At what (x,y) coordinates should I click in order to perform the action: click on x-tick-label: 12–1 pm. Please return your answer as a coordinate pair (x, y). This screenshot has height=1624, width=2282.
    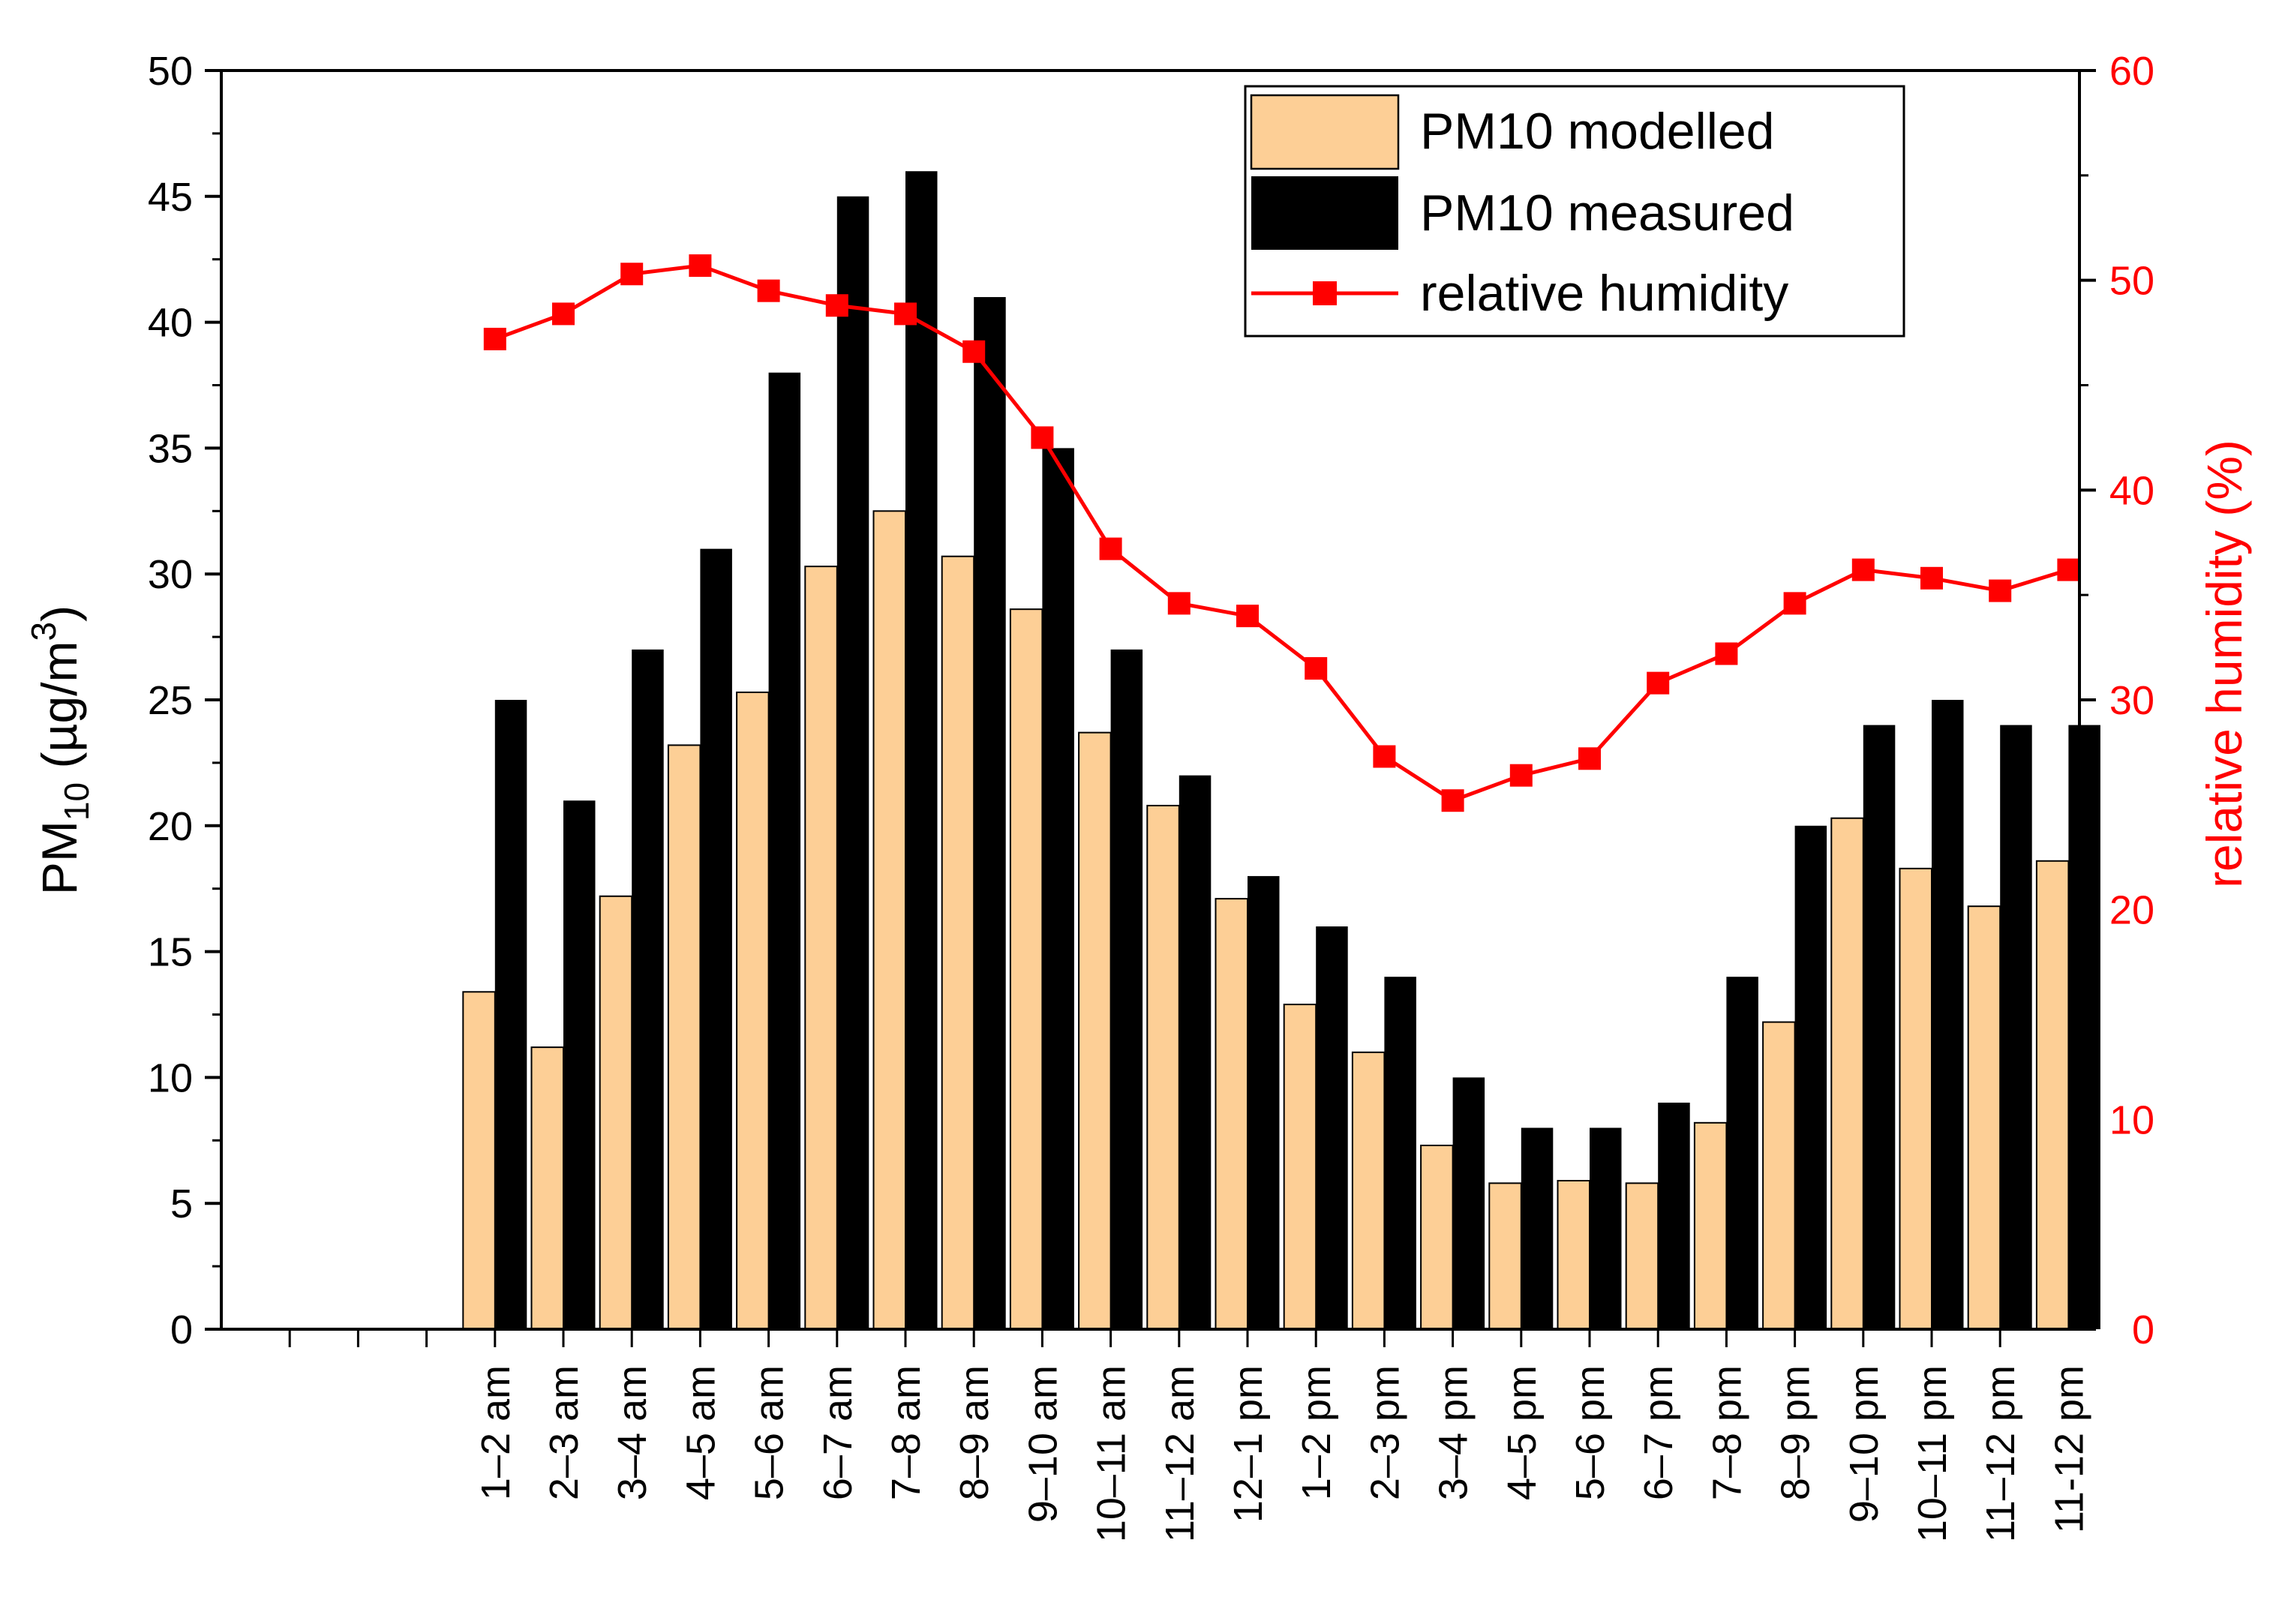
    Looking at the image, I should click on (1248, 1444).